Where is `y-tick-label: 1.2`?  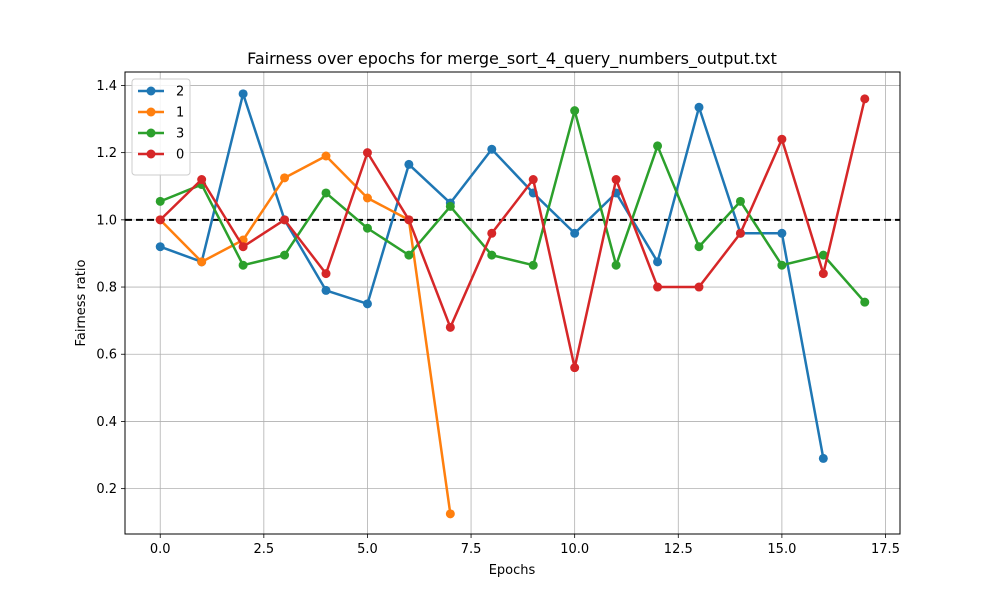
y-tick-label: 1.2 is located at coordinates (106, 153).